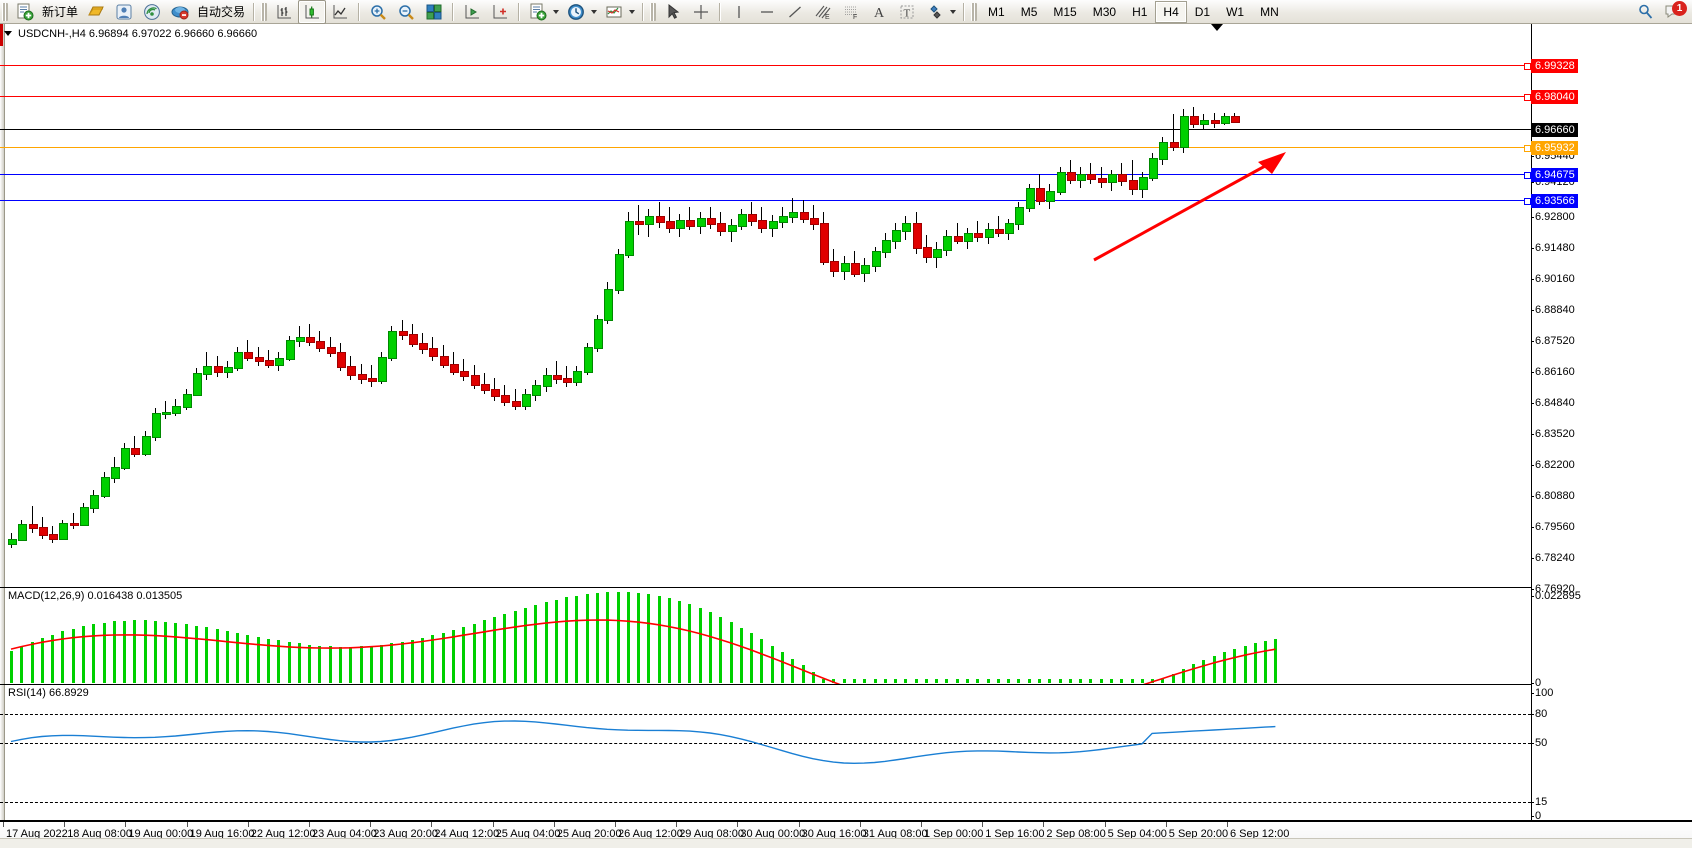  Describe the element at coordinates (907, 12) in the screenshot. I see `label-icon: T` at that location.